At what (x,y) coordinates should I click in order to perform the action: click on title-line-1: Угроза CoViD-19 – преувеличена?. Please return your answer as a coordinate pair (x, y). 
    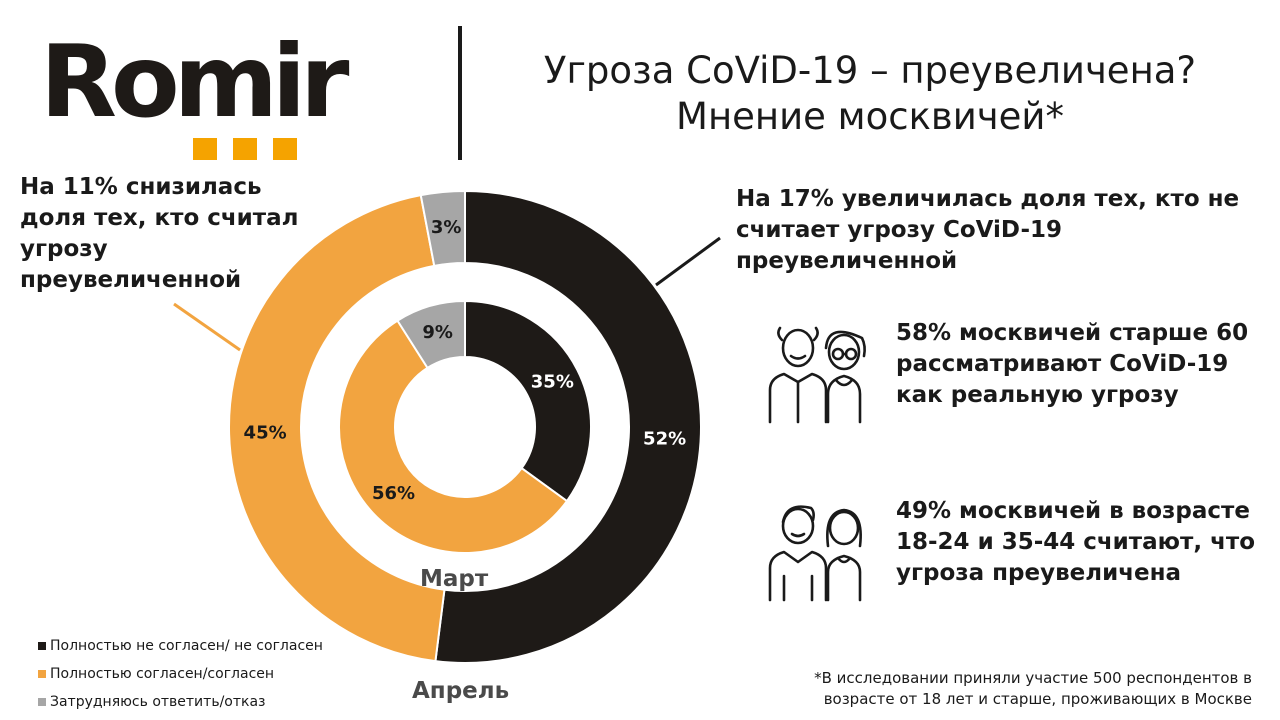
    Looking at the image, I should click on (870, 70).